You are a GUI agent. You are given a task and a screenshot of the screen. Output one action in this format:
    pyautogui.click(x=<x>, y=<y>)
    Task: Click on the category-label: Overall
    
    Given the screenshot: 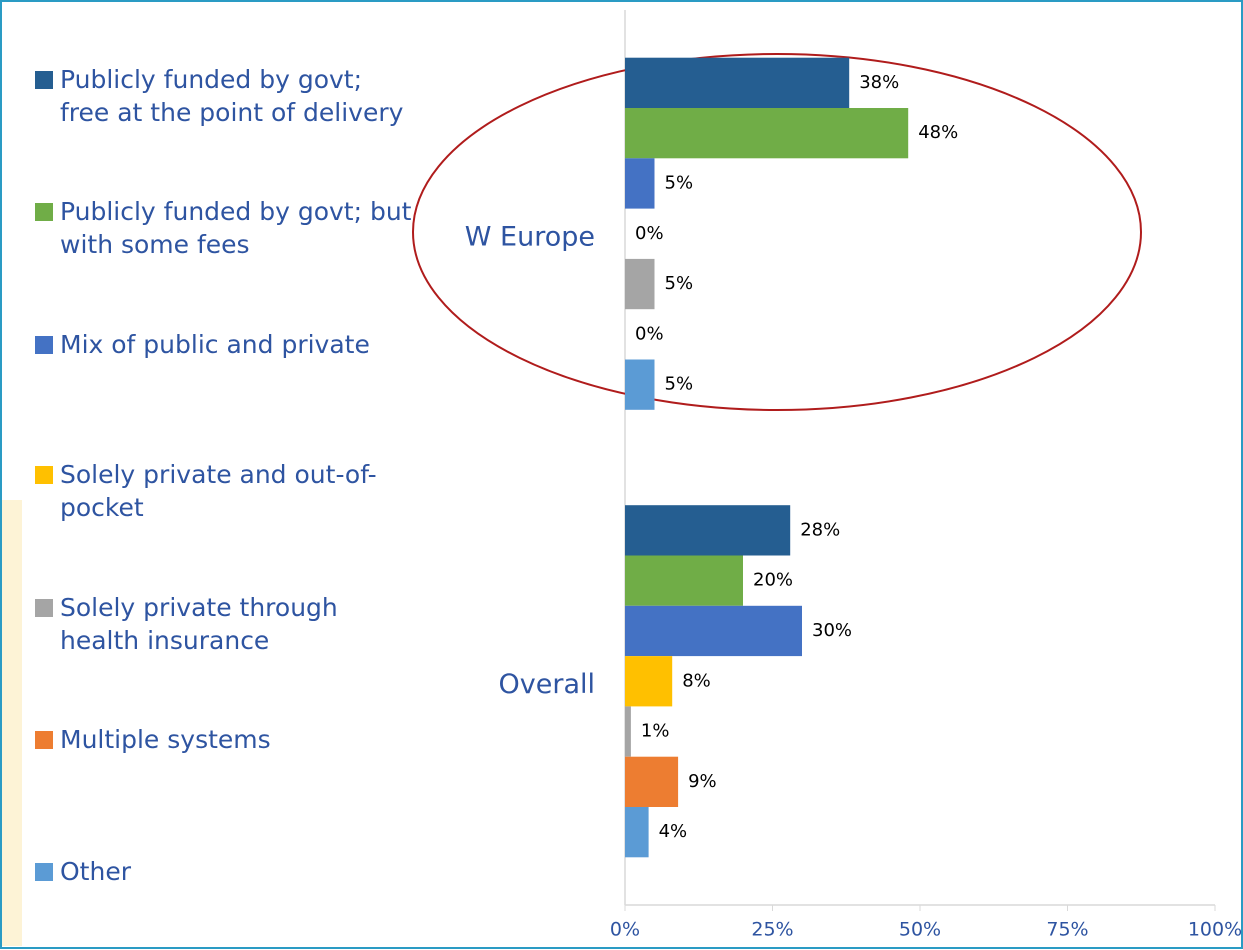 What is the action you would take?
    pyautogui.click(x=547, y=684)
    